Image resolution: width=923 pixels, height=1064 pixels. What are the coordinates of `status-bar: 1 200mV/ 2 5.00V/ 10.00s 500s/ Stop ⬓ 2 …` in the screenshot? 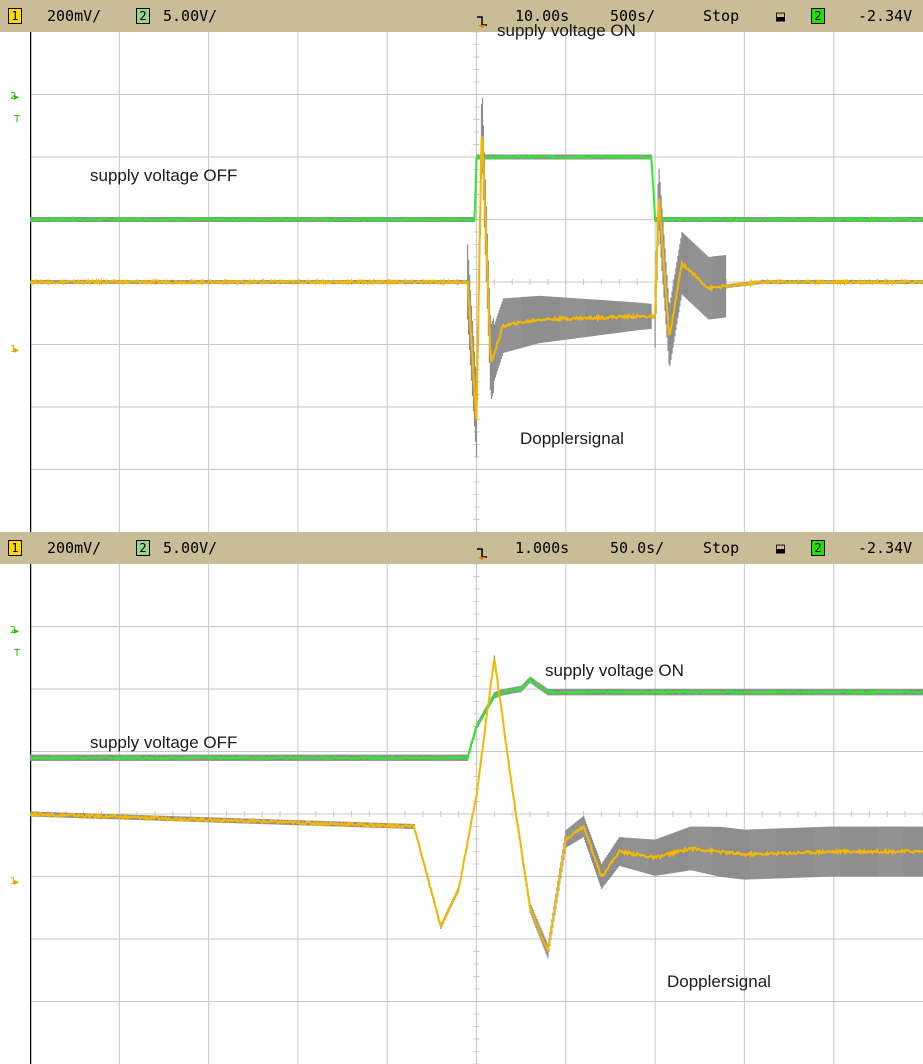 It's located at (461, 16).